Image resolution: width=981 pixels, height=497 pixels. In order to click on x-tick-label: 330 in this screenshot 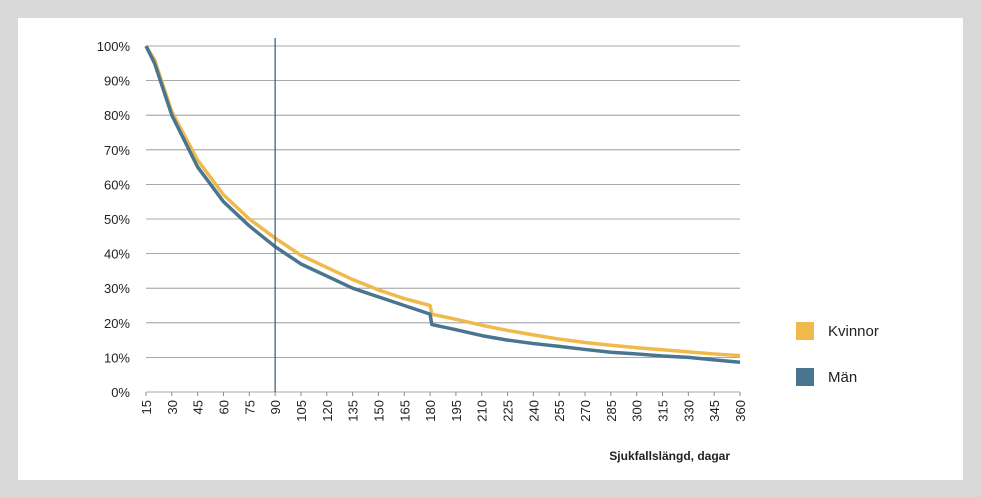, I will do `click(688, 411)`.